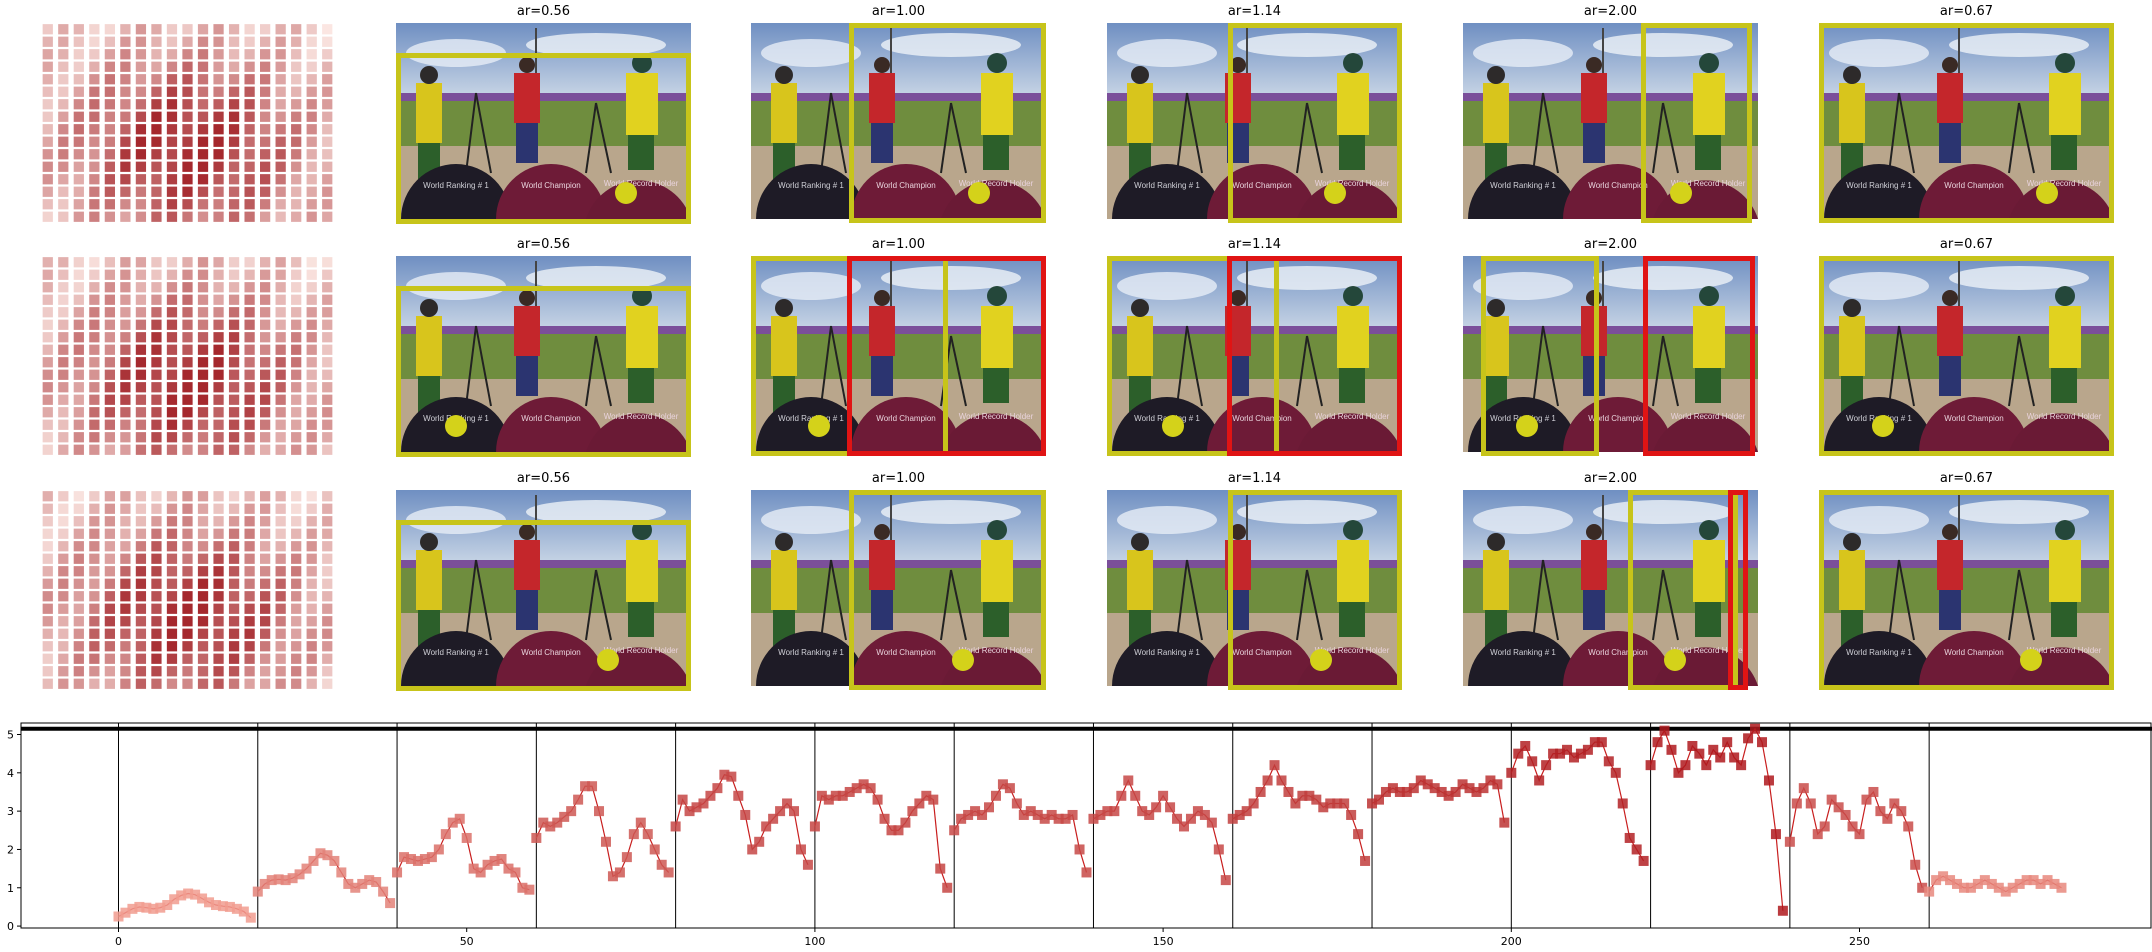  I want to click on fan-text-ranking: World Ranking # 1, so click(456, 652).